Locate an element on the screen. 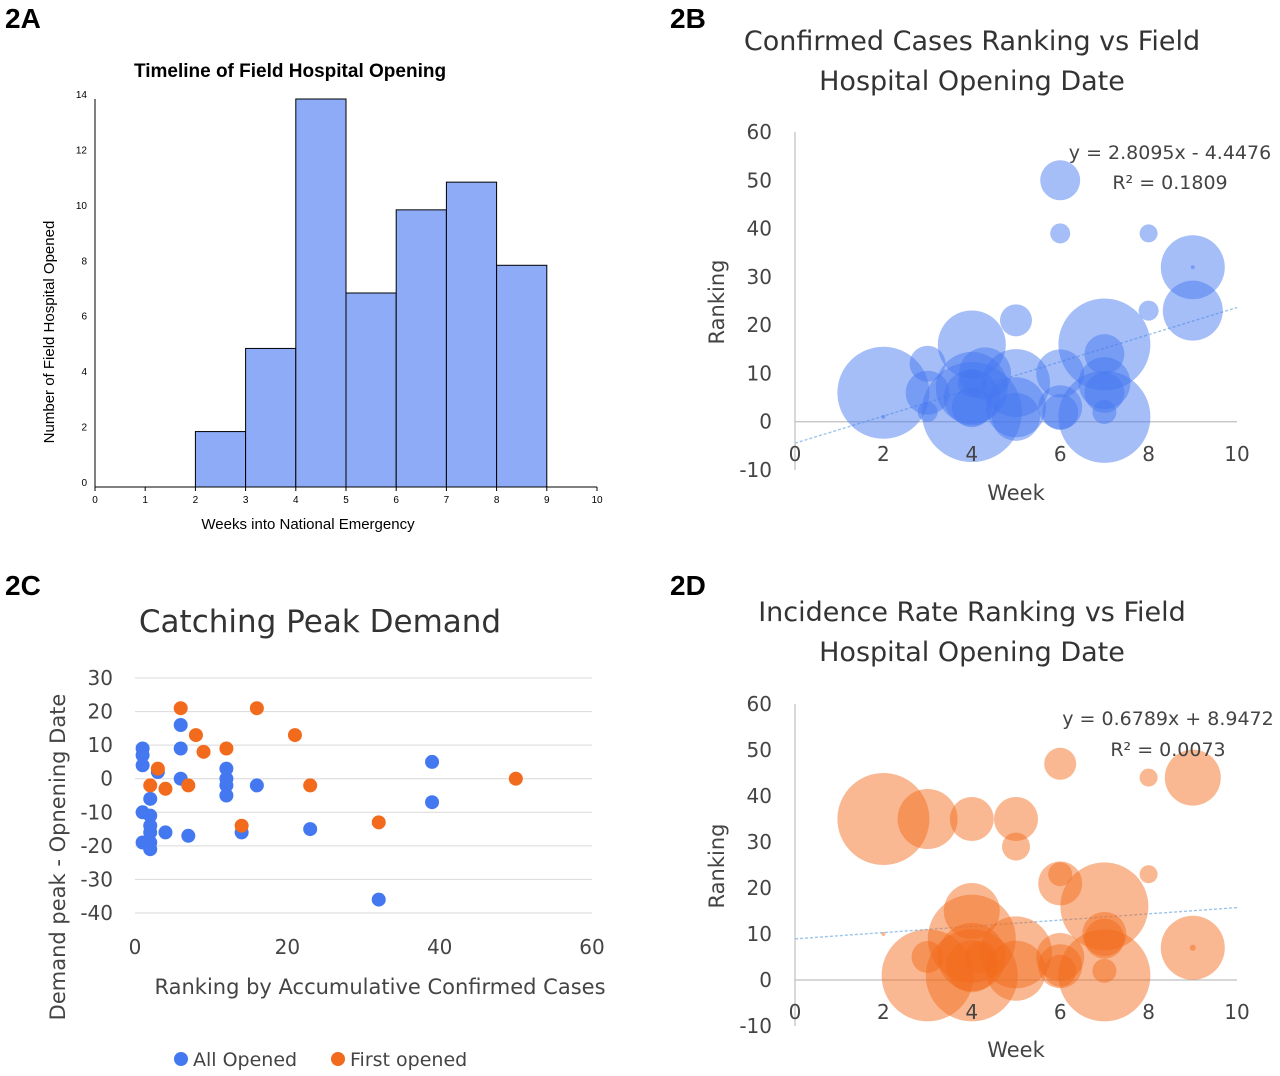 Image resolution: width=1280 pixels, height=1076 pixels. y-tick-label: 12 is located at coordinates (82, 150).